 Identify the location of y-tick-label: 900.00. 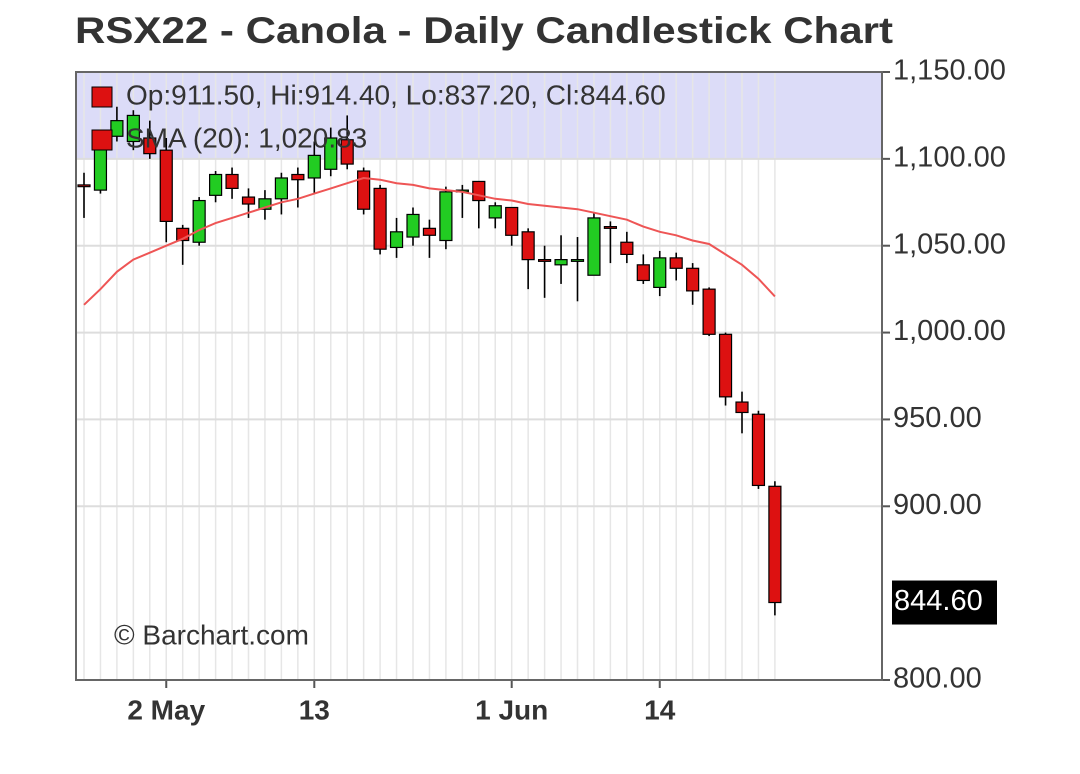
(937, 505).